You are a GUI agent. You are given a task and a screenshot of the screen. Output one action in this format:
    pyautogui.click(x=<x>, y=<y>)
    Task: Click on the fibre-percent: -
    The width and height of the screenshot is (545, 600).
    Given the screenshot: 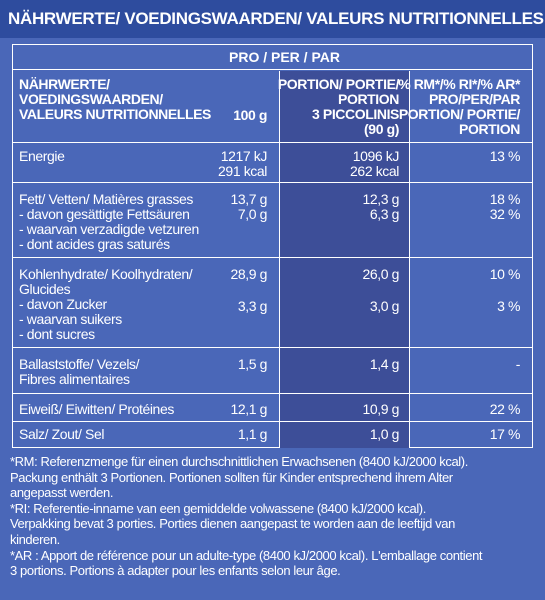 What is the action you would take?
    pyautogui.click(x=518, y=364)
    